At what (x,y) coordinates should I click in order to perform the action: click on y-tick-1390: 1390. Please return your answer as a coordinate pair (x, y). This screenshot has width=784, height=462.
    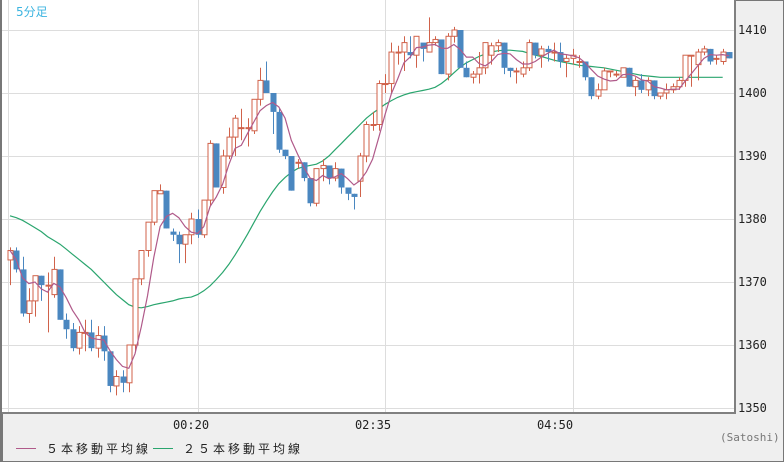
    Looking at the image, I should click on (752, 156).